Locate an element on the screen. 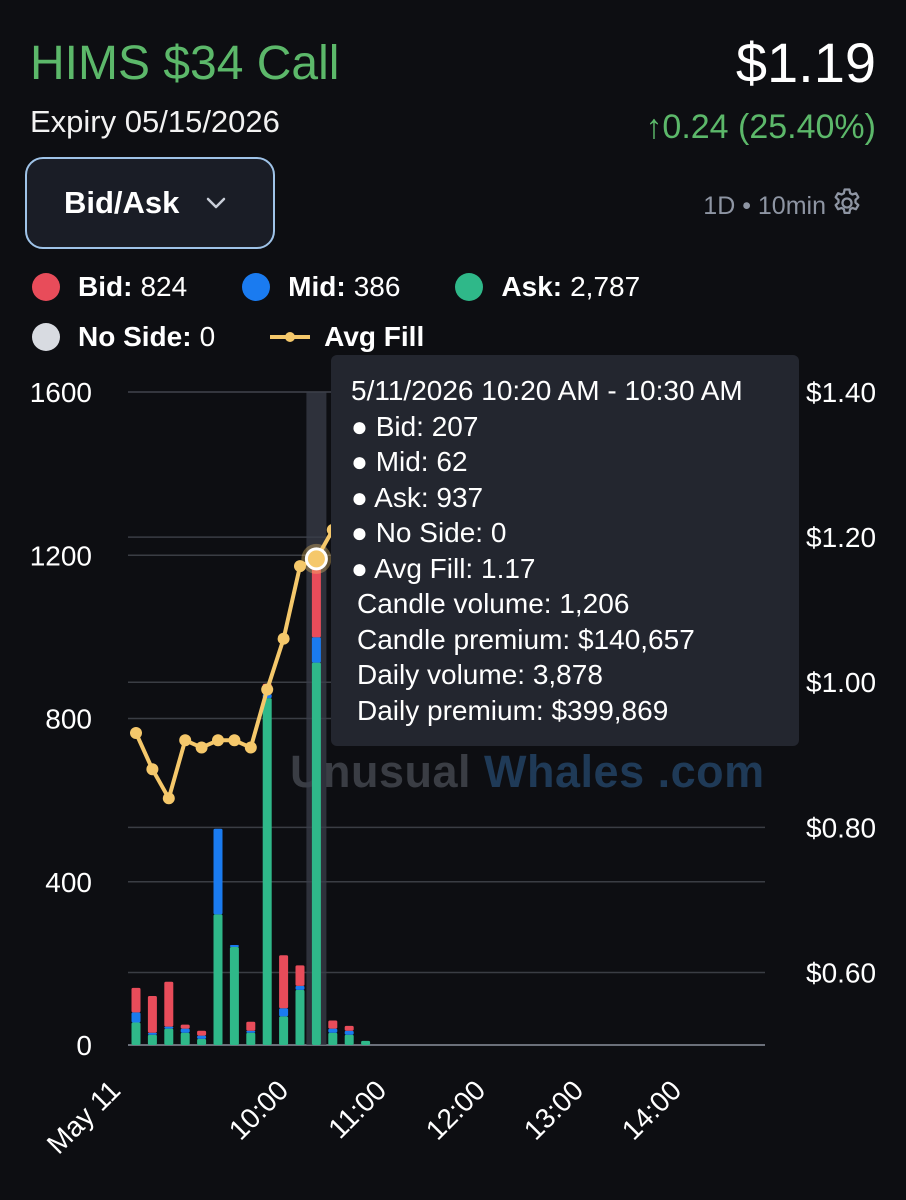 The height and width of the screenshot is (1200, 906). y-right-tick-label: $0.80 is located at coordinates (841, 827).